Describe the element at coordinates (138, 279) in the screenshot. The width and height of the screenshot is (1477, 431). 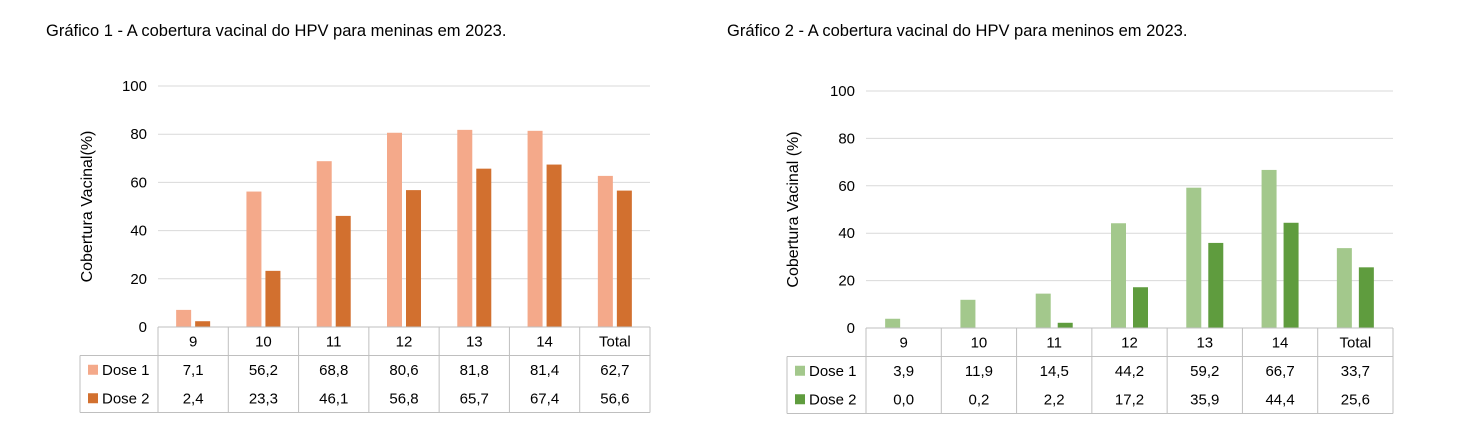
I see `chart-1-y-tick-label: 20` at that location.